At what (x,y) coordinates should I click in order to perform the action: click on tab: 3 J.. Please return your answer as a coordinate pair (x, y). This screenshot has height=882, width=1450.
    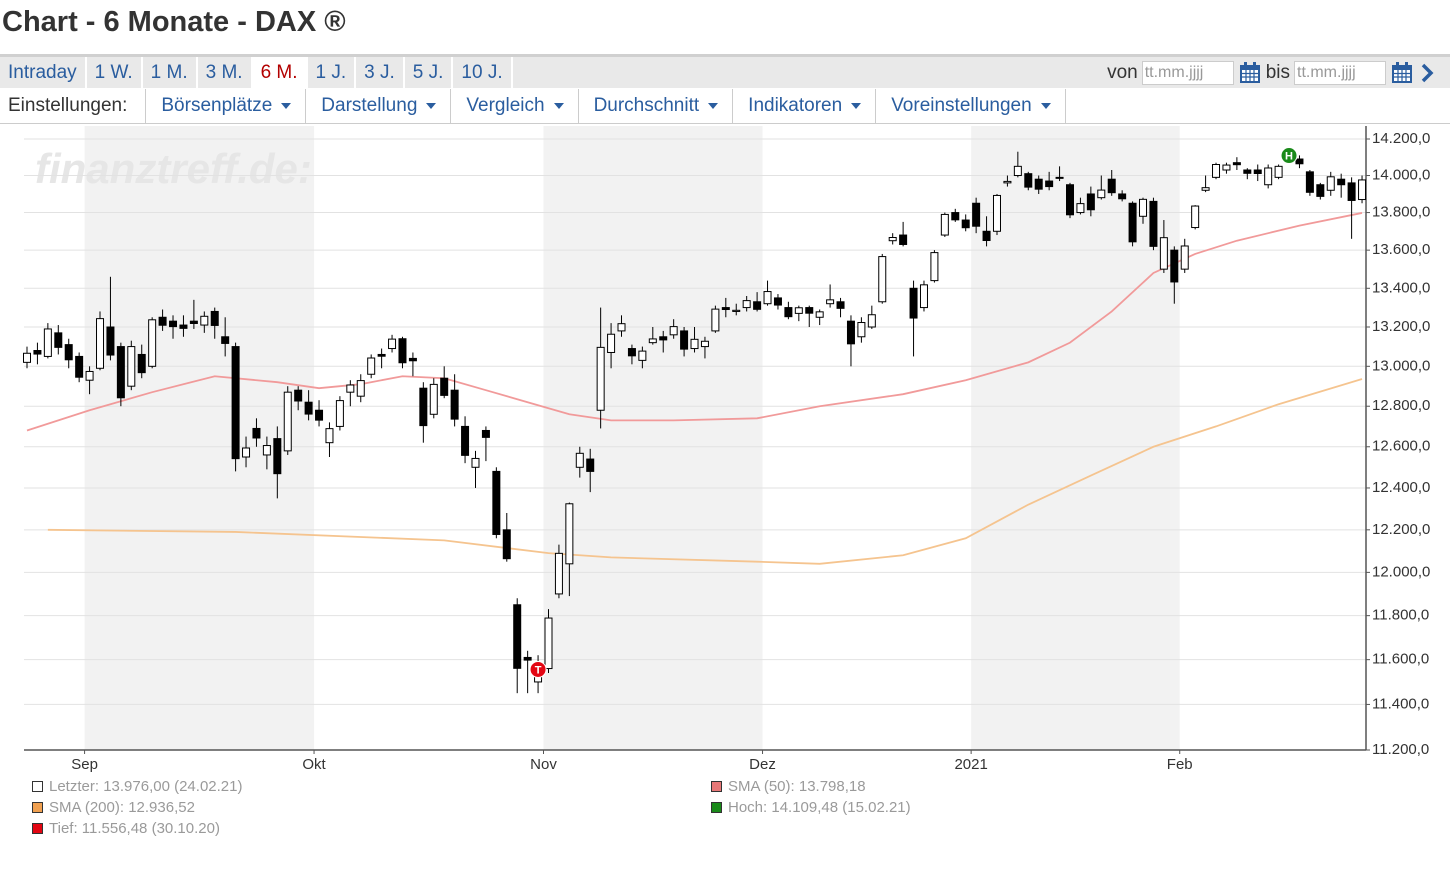
    Looking at the image, I should click on (380, 72).